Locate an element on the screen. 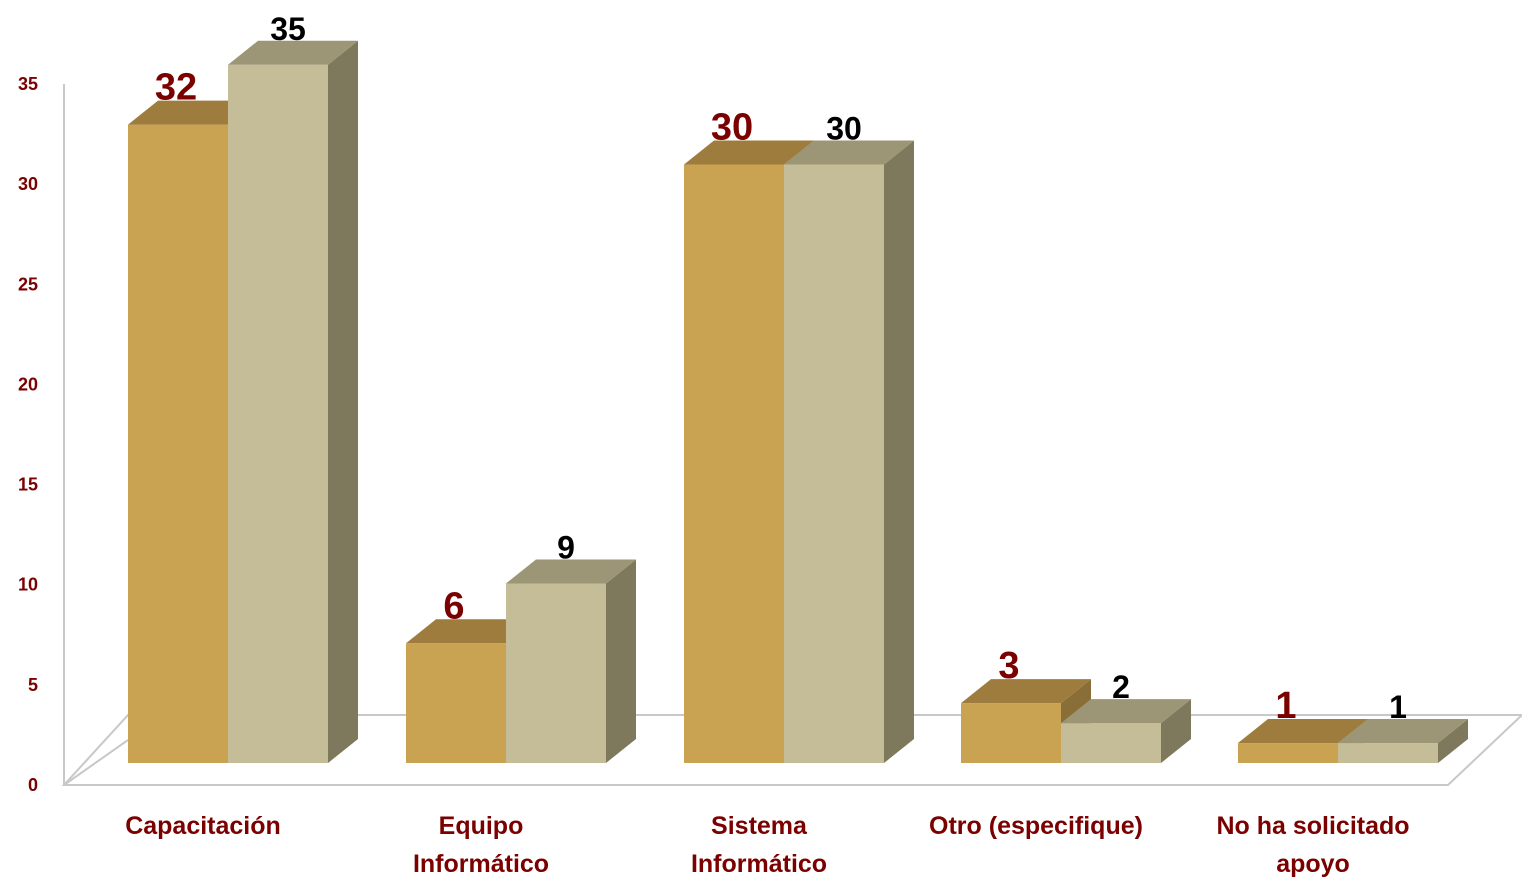 The height and width of the screenshot is (884, 1522). x-tick-label: Sistema is located at coordinates (759, 826).